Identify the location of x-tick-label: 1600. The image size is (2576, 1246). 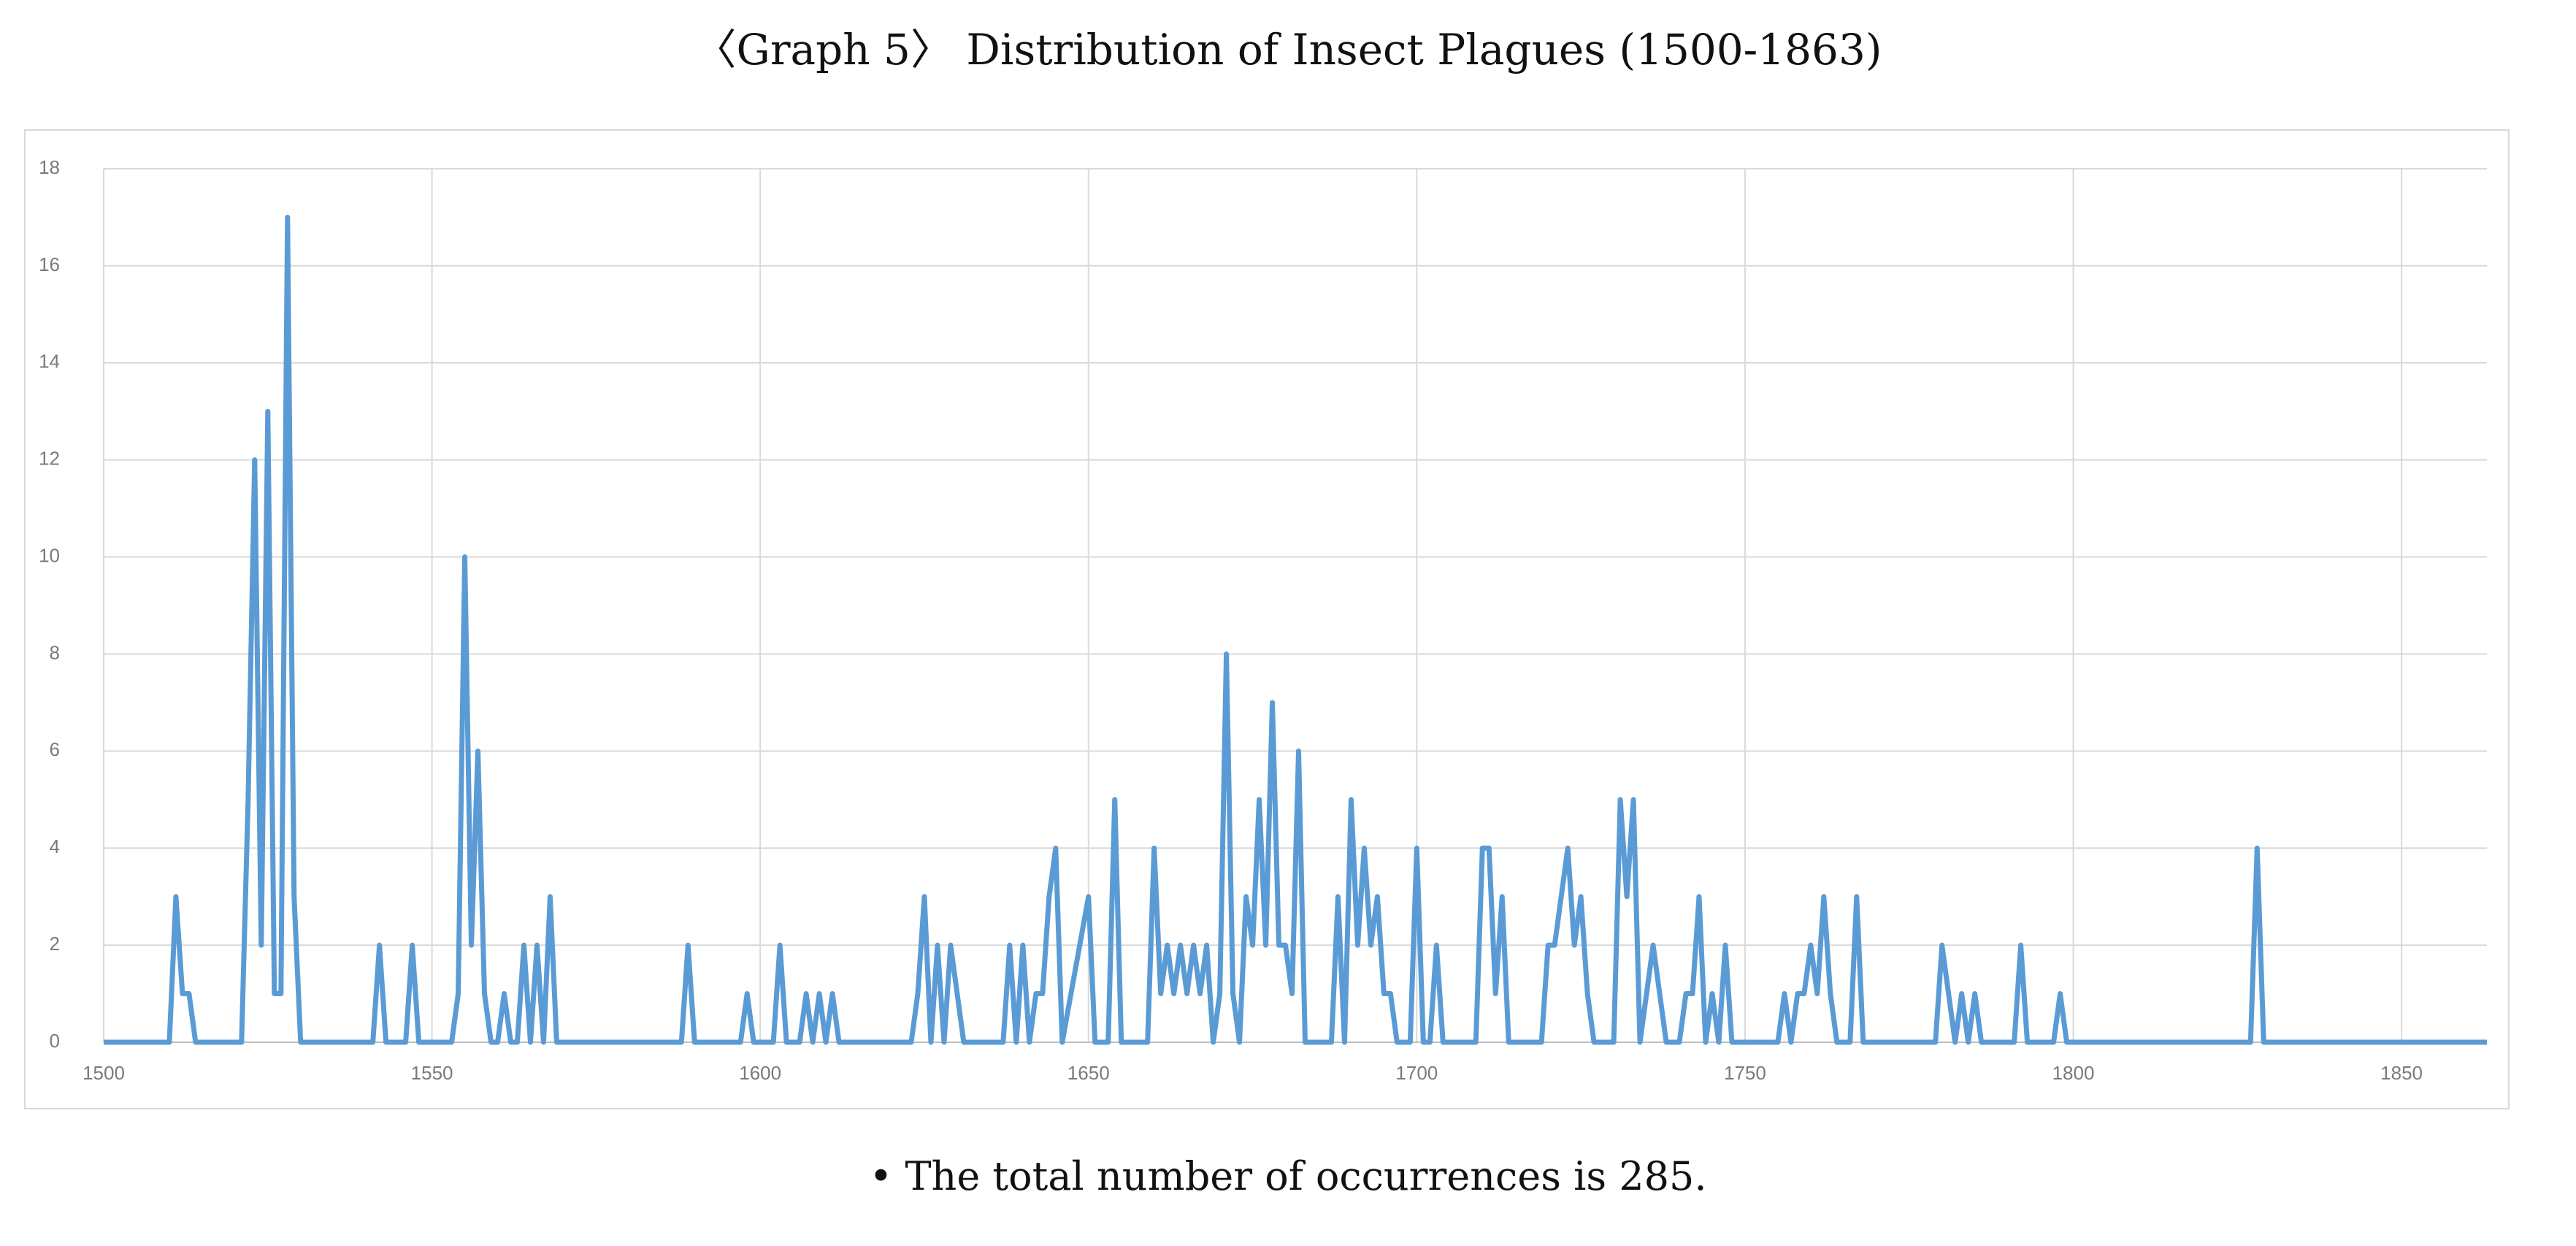
(760, 1073).